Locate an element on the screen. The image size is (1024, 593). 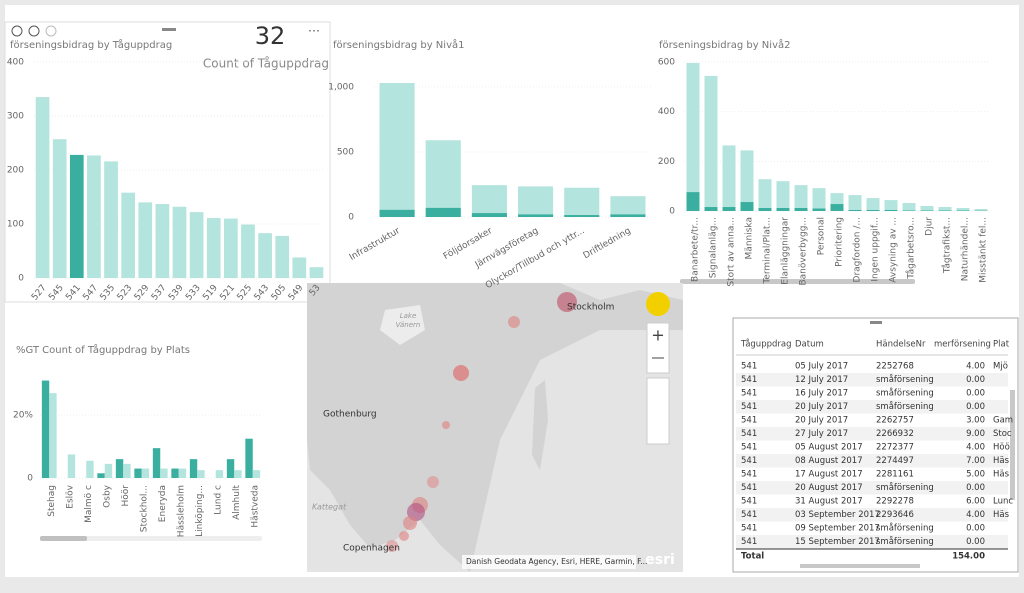
y-tick-label: 20% is located at coordinates (23, 416).